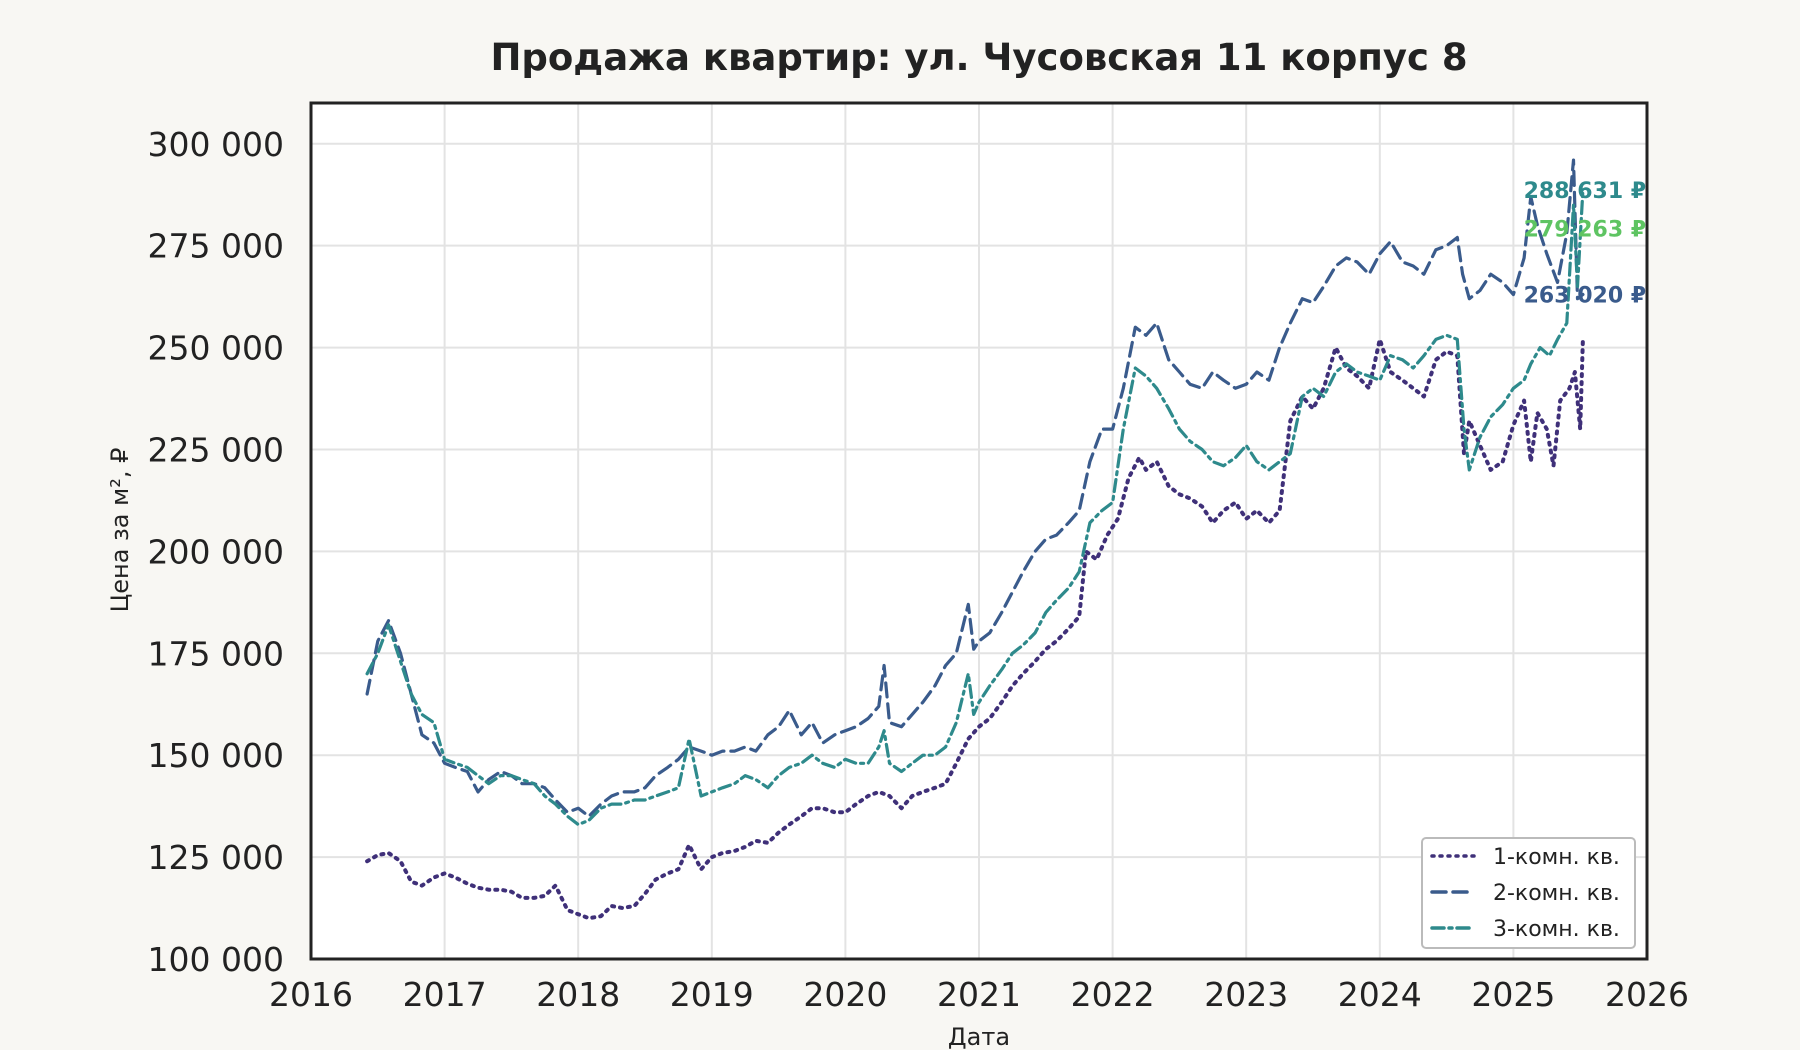 The width and height of the screenshot is (1800, 1050). What do you see at coordinates (445, 994) in the screenshot?
I see `x-tick-label: 2017` at bounding box center [445, 994].